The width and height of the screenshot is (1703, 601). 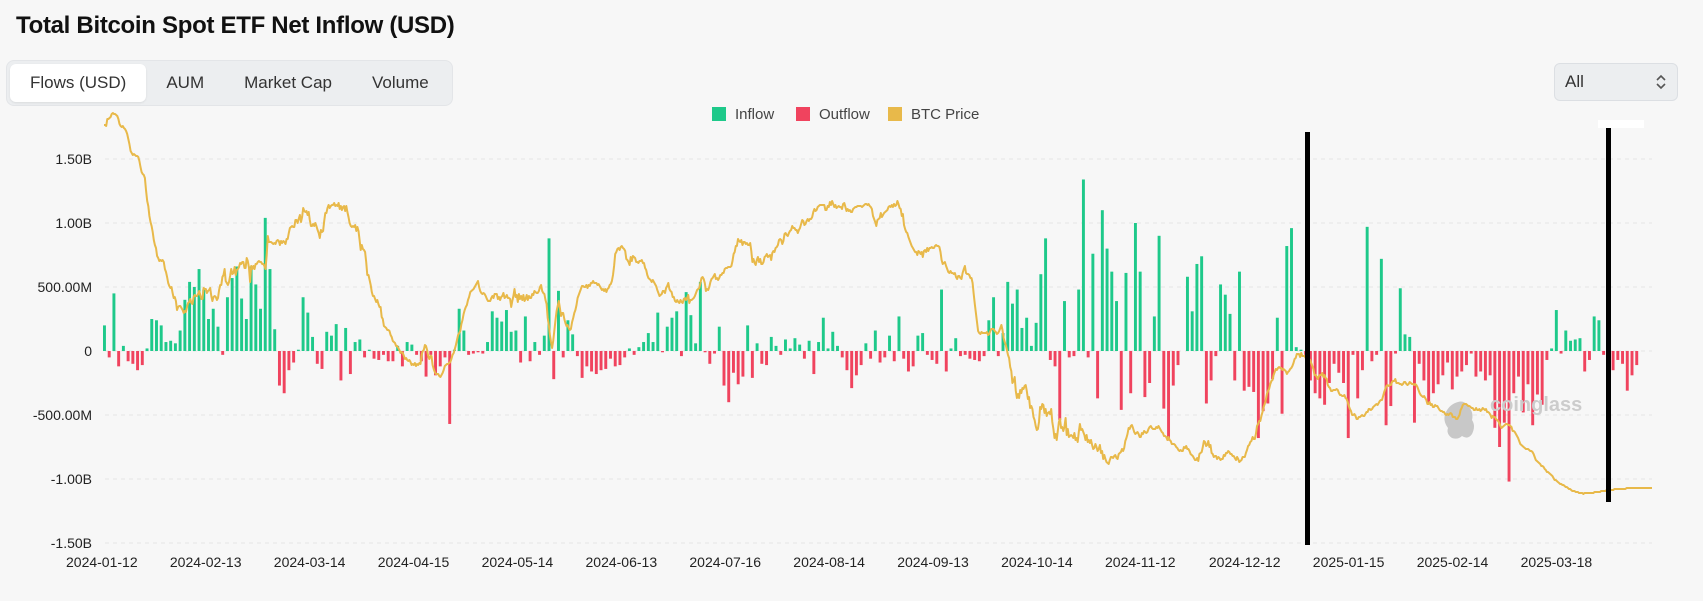 I want to click on tab-market-cap: Market Cap, so click(x=288, y=82).